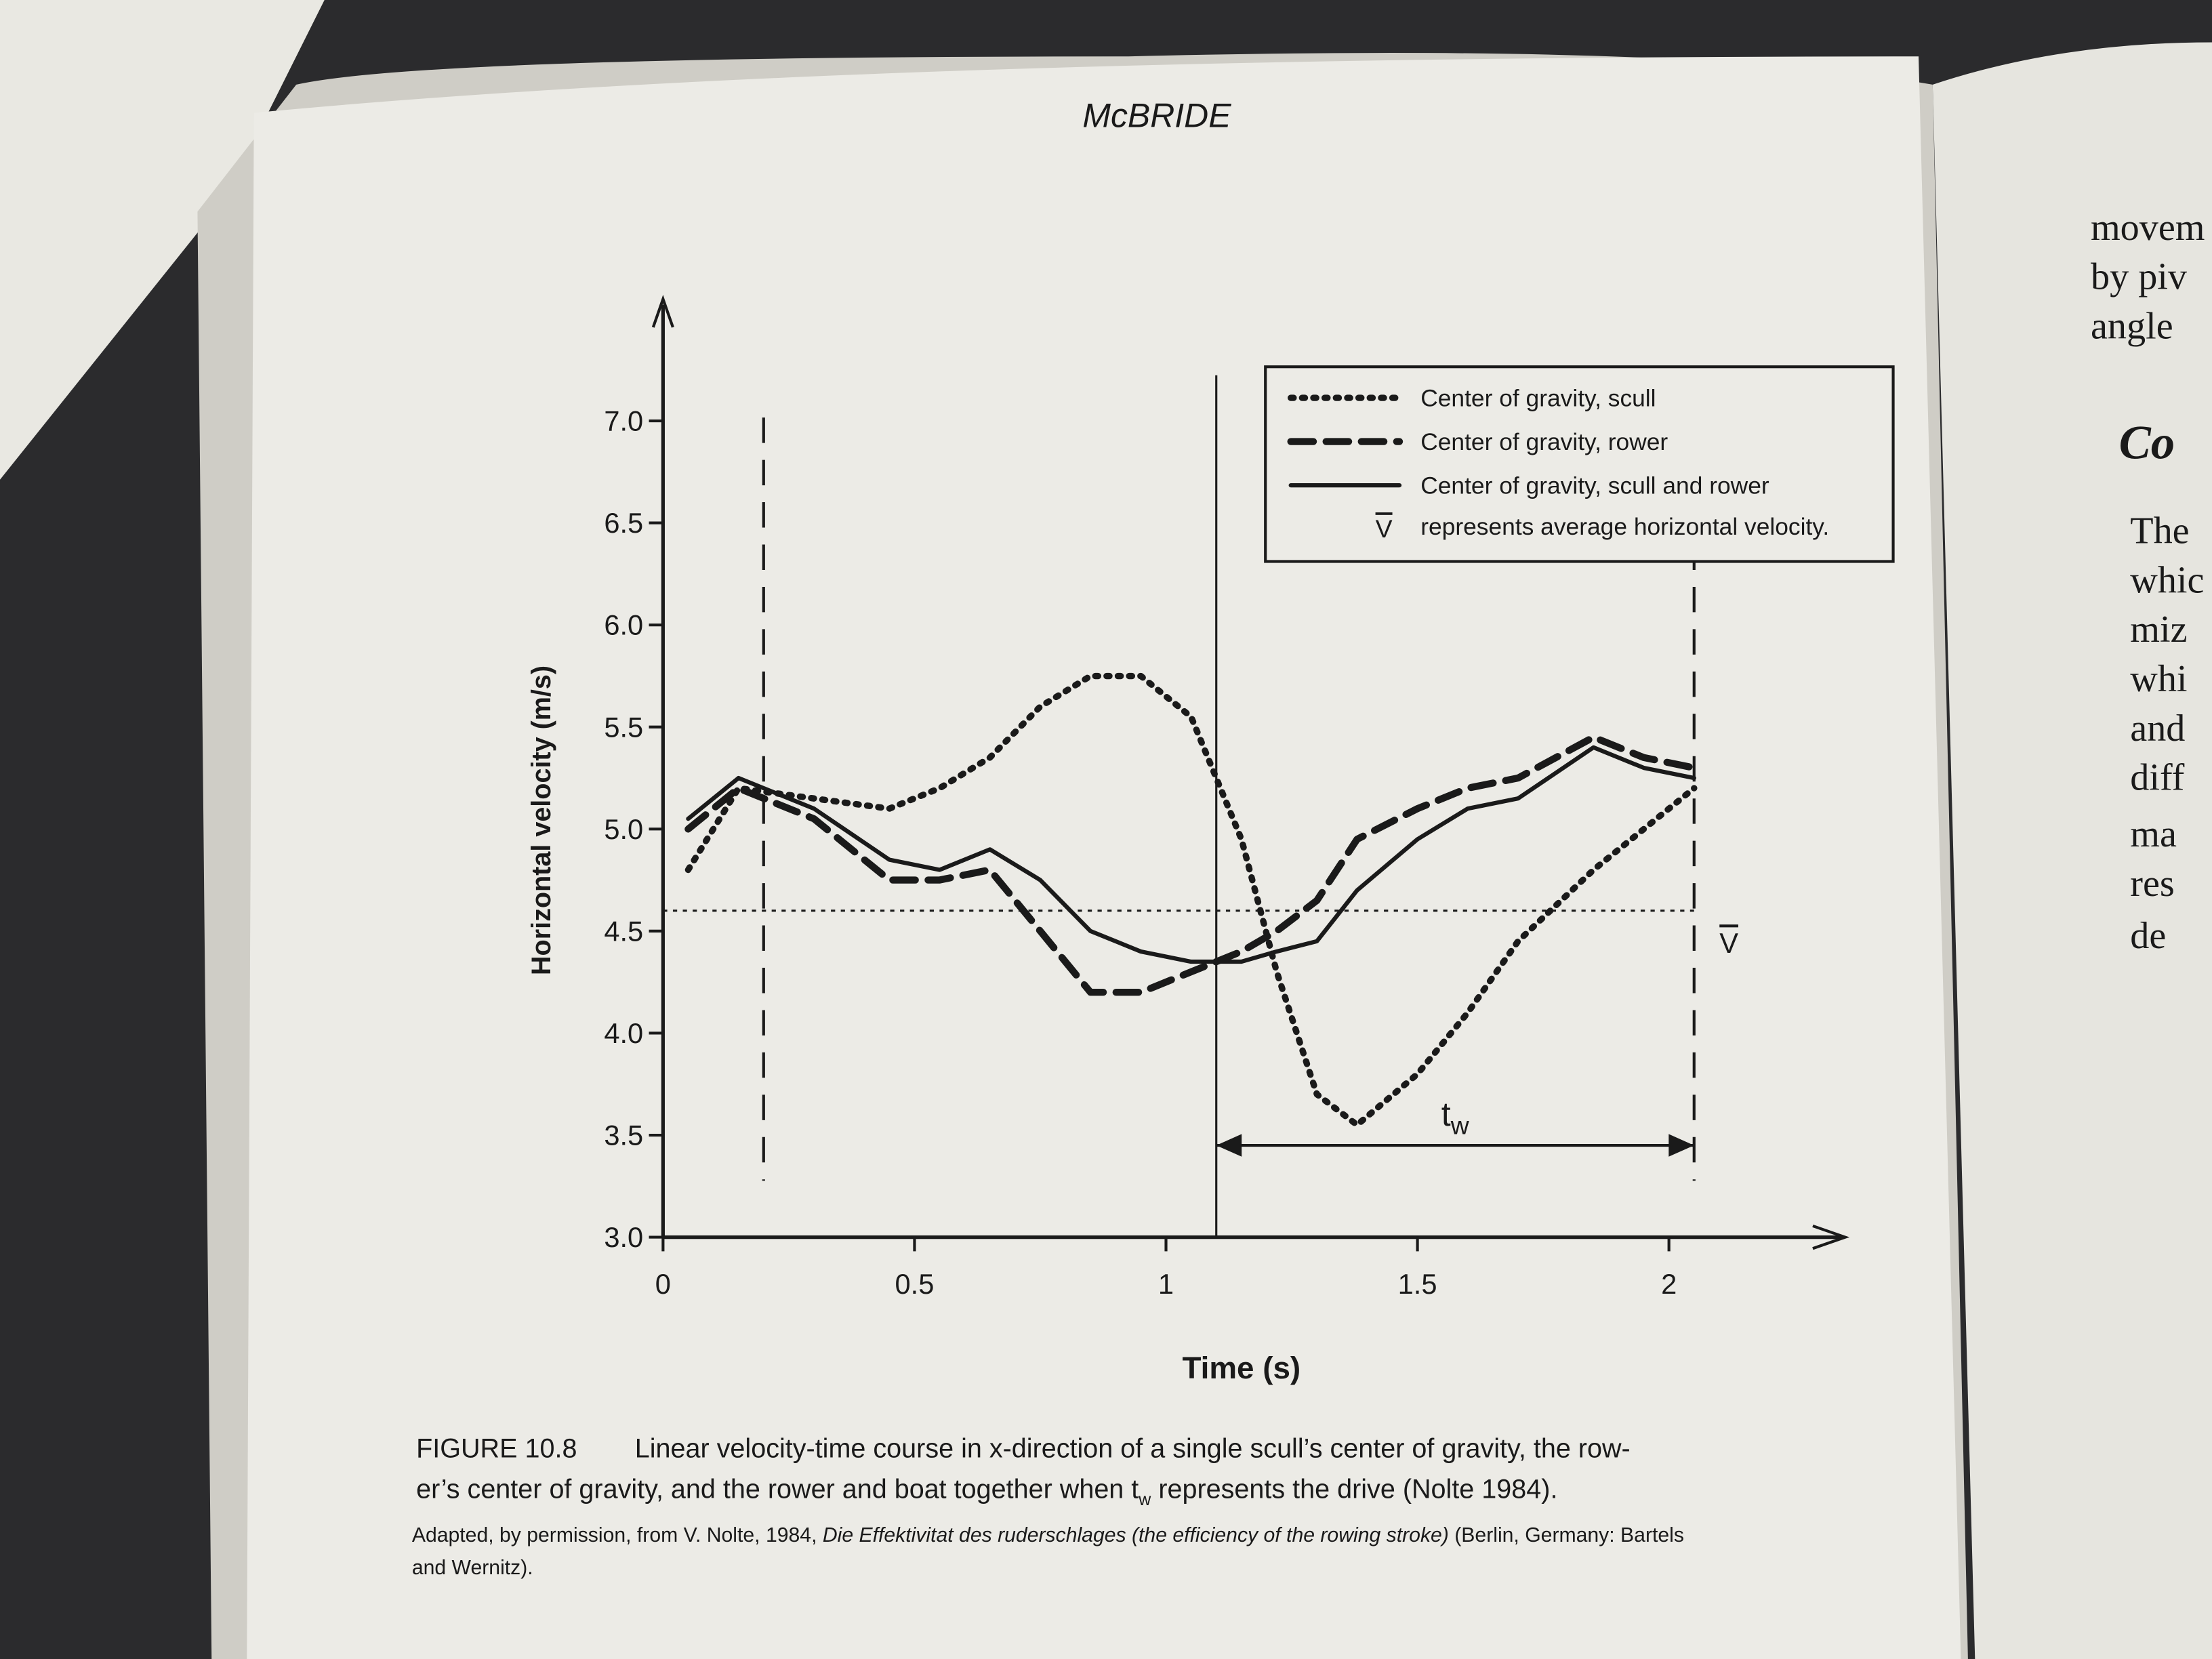  I want to click on legend-label: Center of gravity, scull and rower, so click(1594, 486).